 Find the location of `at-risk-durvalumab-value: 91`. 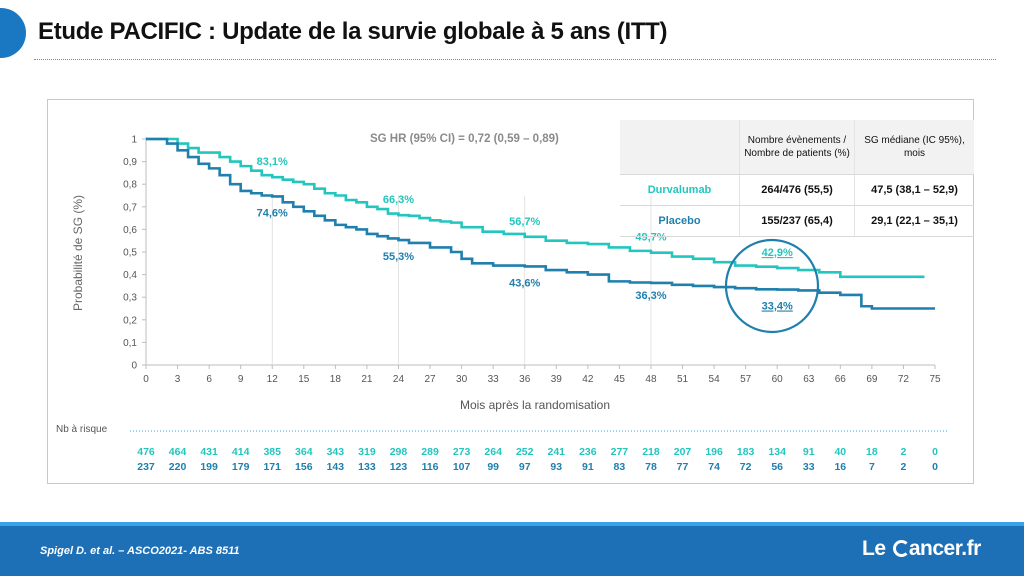

at-risk-durvalumab-value: 91 is located at coordinates (809, 452).